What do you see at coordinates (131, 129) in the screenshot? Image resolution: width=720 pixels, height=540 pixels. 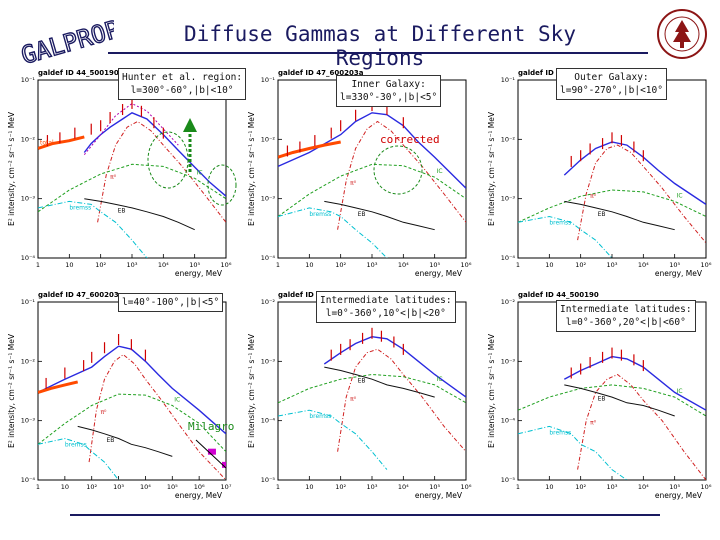 I see `series-hump` at bounding box center [131, 129].